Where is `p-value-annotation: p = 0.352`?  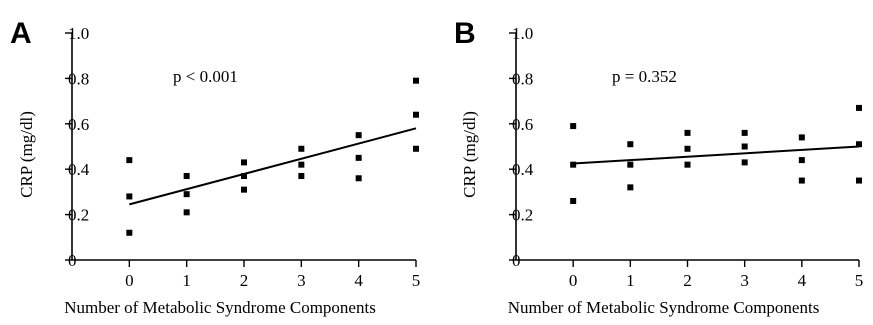 p-value-annotation: p = 0.352 is located at coordinates (644, 76).